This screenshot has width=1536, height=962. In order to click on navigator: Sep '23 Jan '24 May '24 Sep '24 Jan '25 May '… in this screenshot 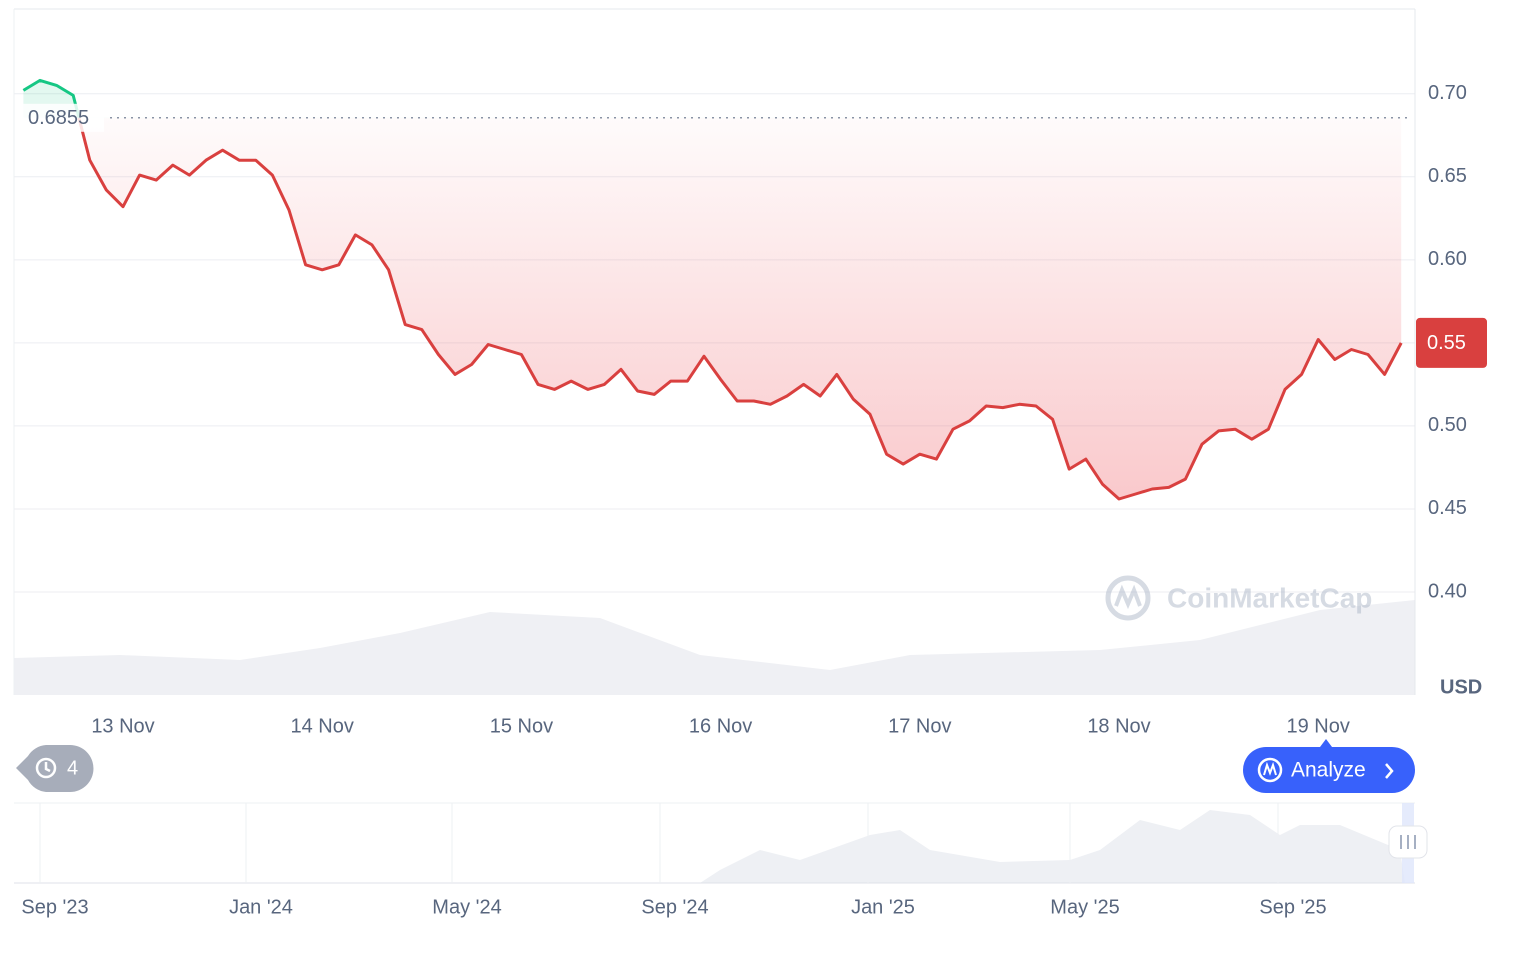, I will do `click(721, 860)`.